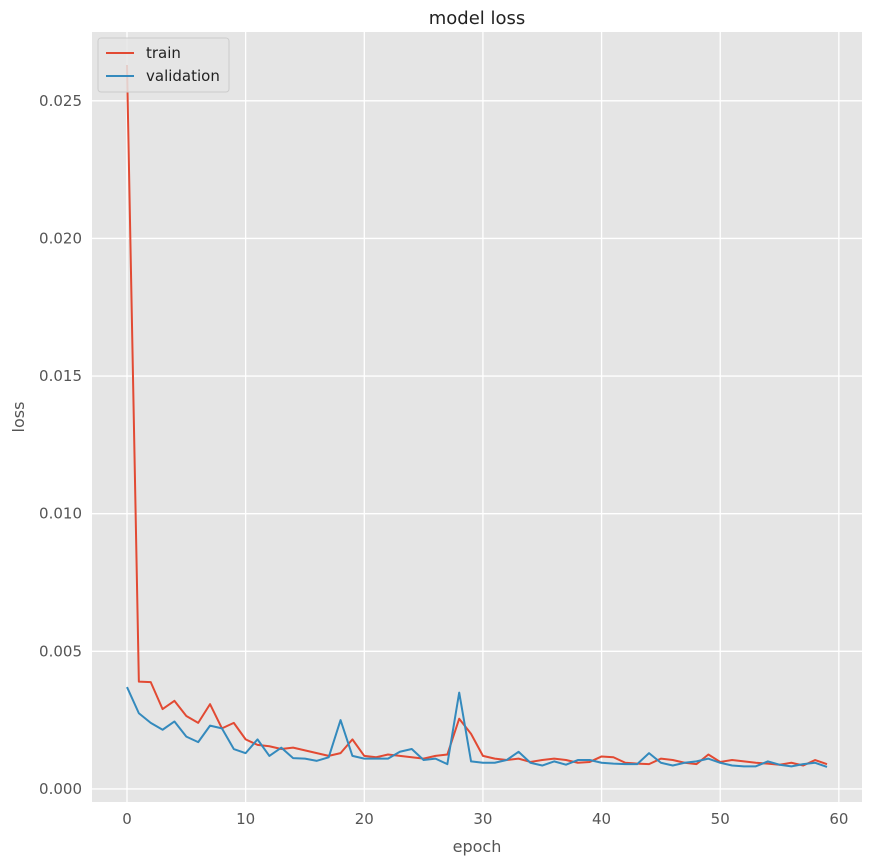  Describe the element at coordinates (60, 445) in the screenshot. I see `y-tick-labels: 0.000 0.005 0.010 0.015 0.020 0.025` at that location.